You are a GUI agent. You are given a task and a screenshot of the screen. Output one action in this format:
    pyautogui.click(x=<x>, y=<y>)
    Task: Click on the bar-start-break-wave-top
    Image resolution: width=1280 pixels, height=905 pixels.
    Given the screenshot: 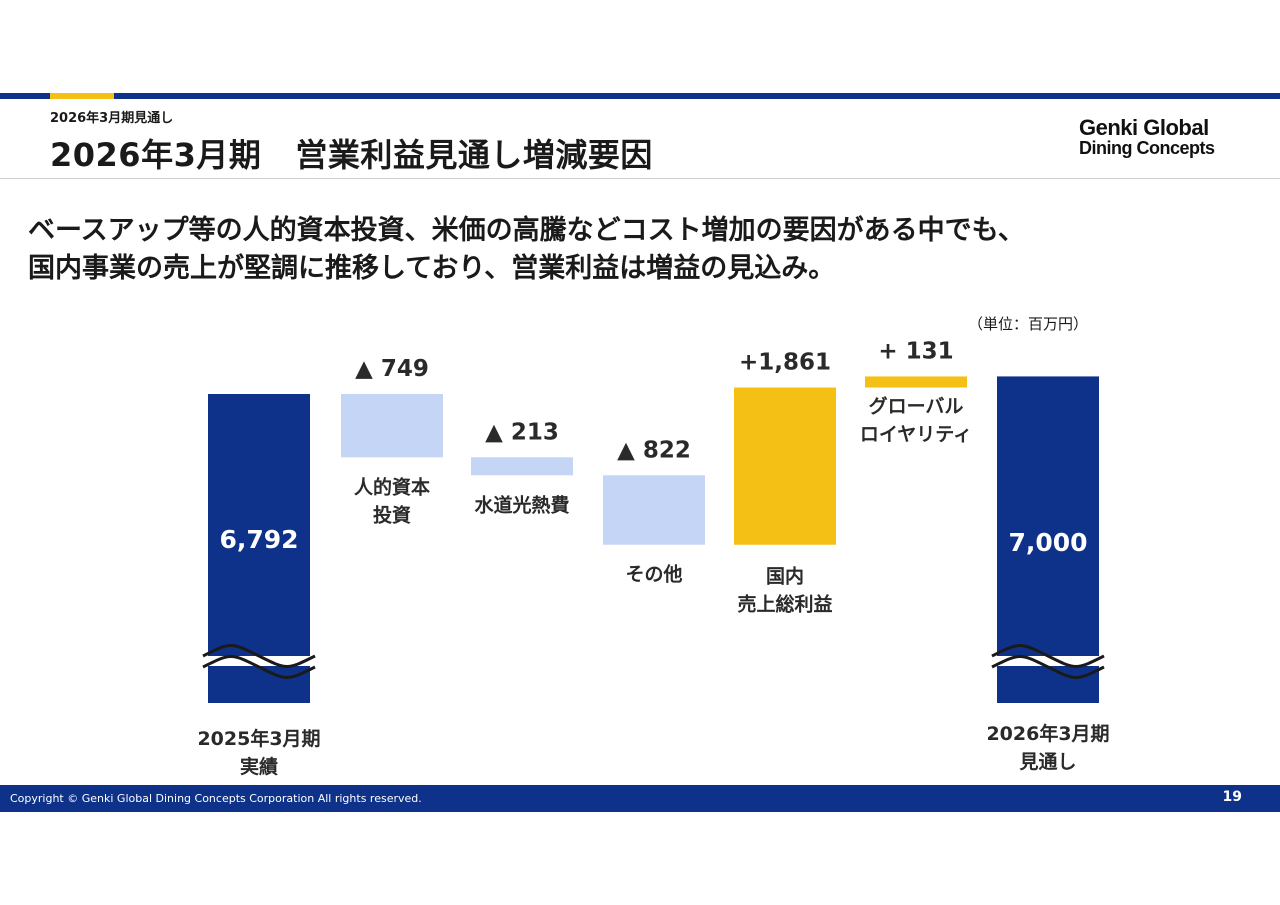 What is the action you would take?
    pyautogui.click(x=259, y=656)
    